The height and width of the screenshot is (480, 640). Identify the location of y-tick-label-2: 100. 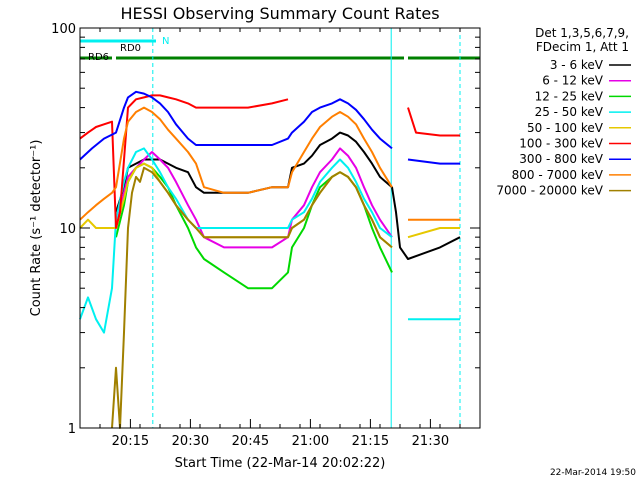
(63, 29).